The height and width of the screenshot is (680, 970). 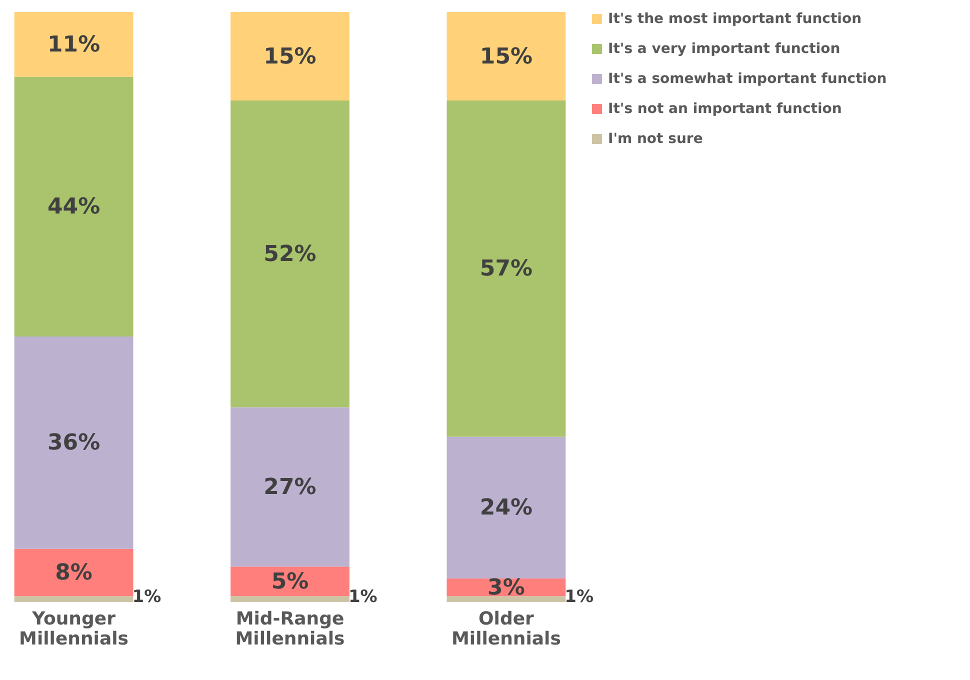 What do you see at coordinates (725, 109) in the screenshot?
I see `legend-label: It's not an important function` at bounding box center [725, 109].